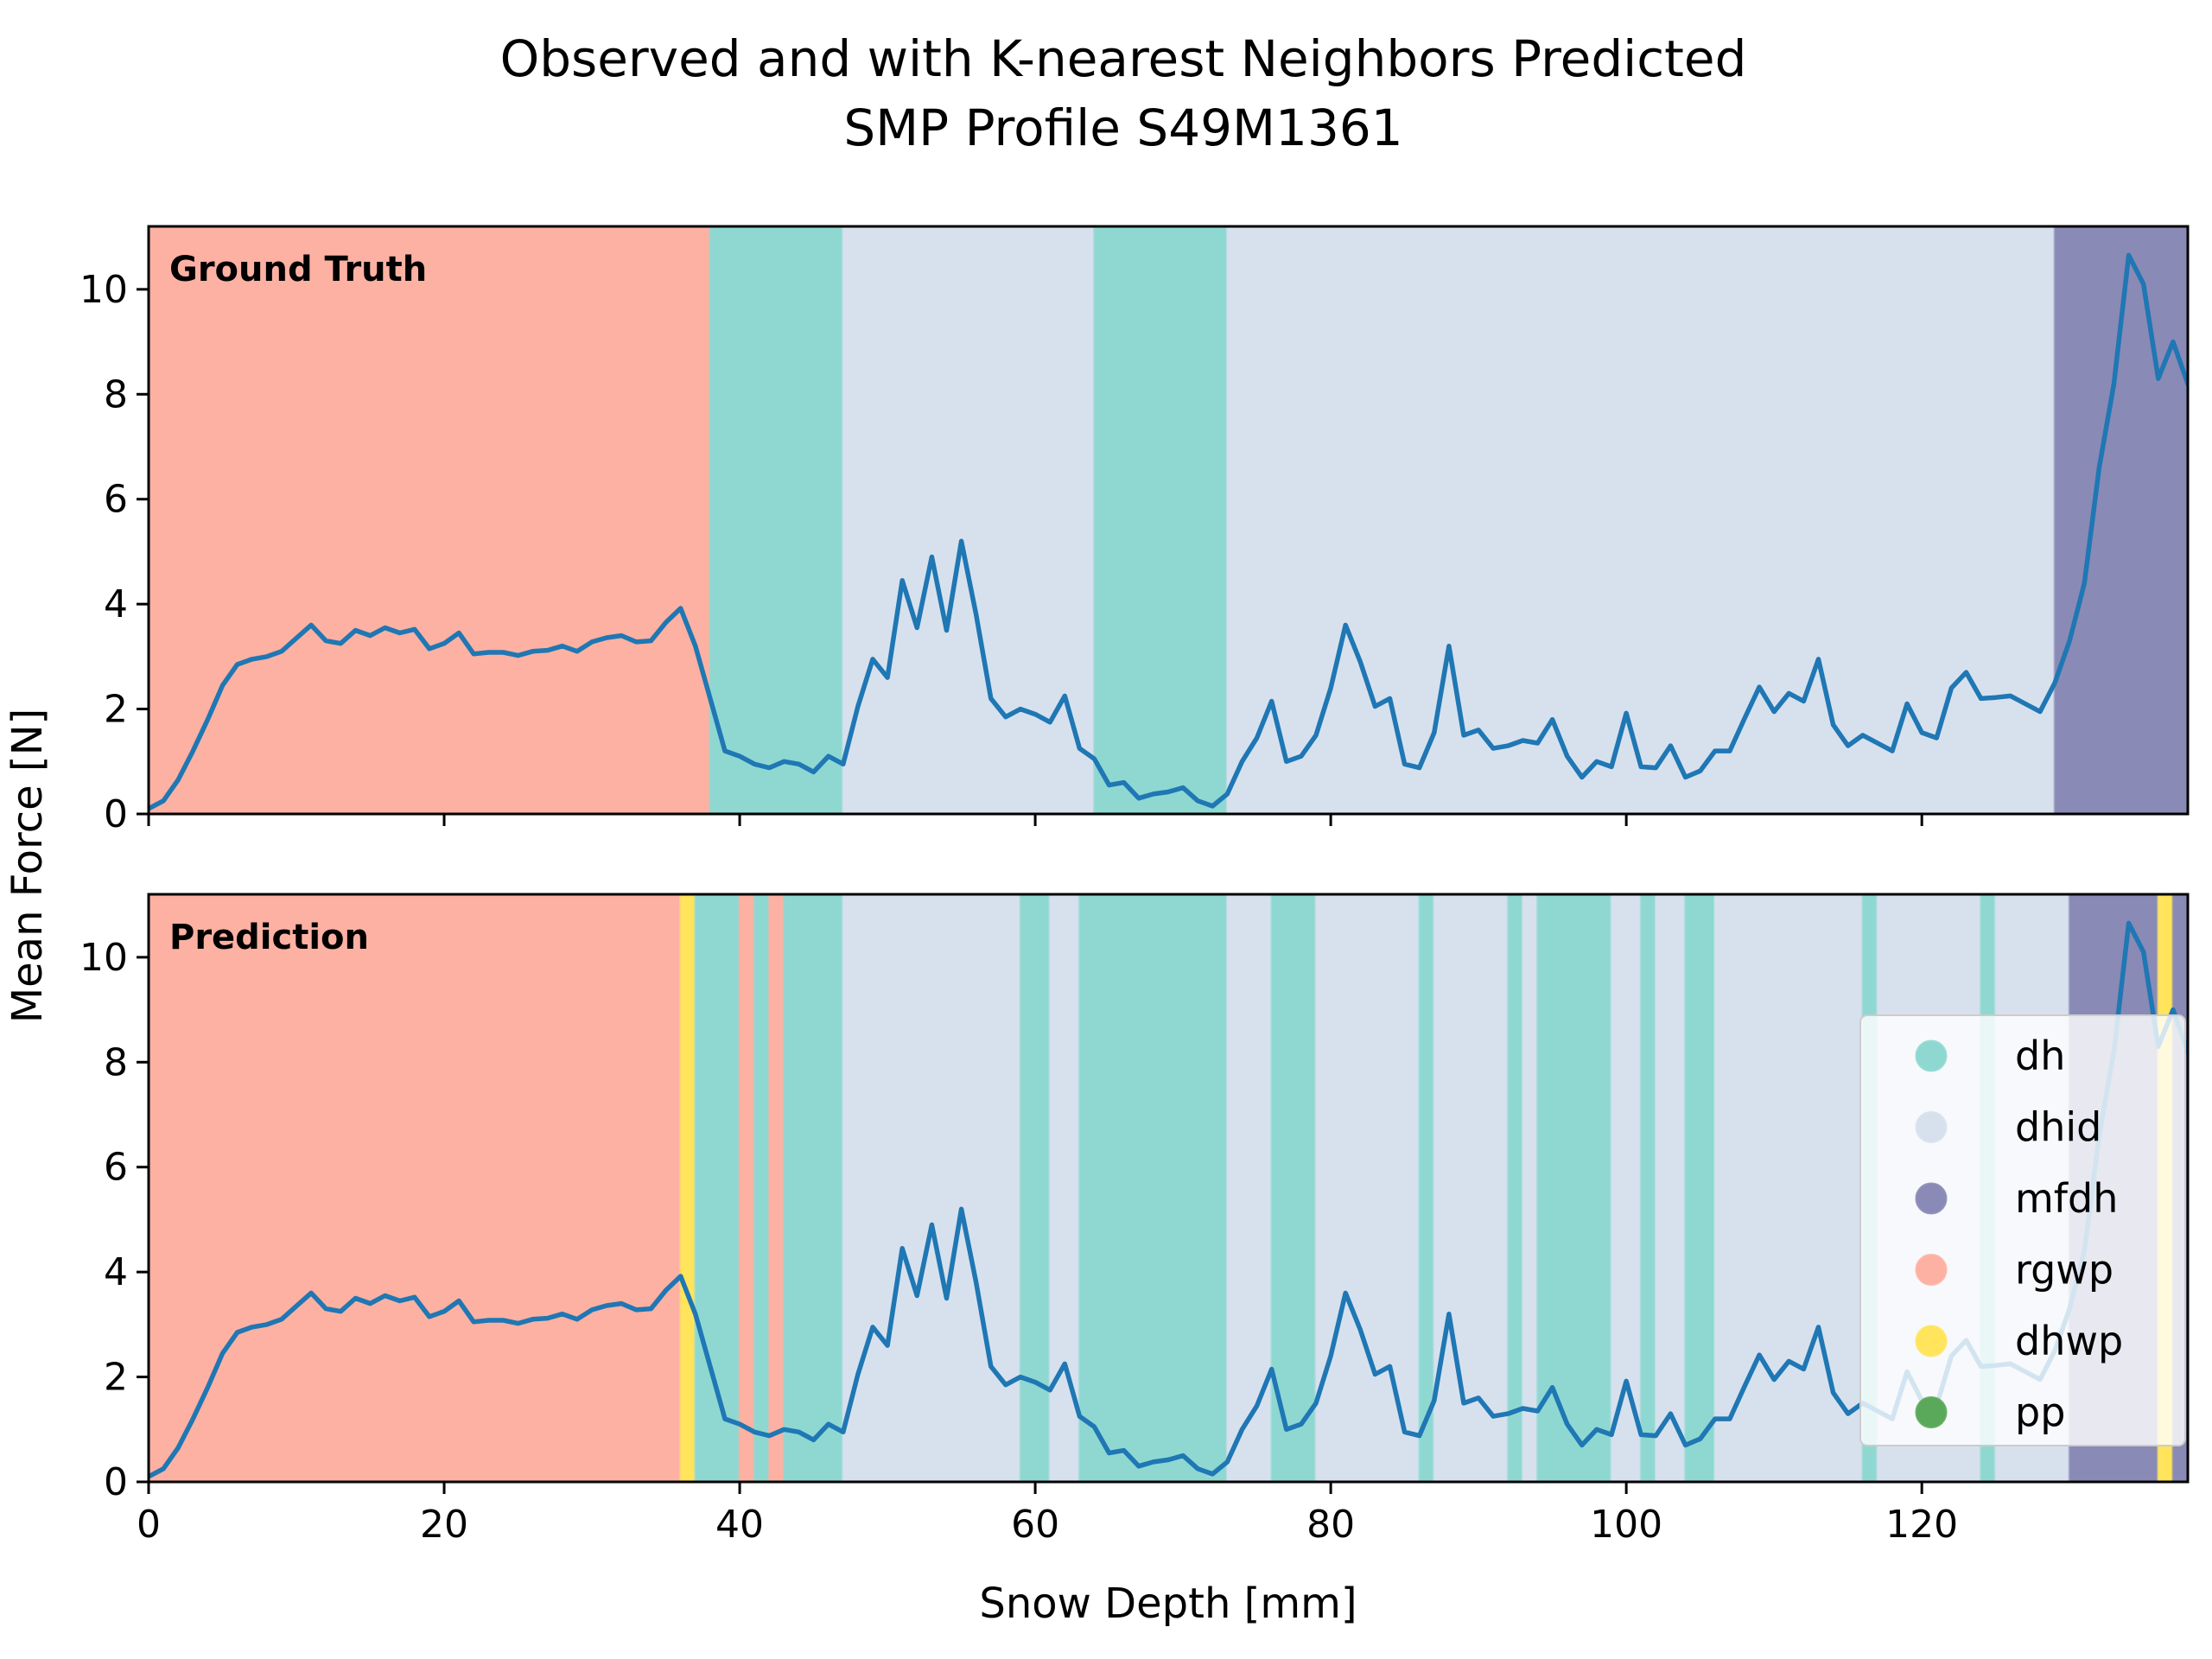 The height and width of the screenshot is (1659, 2212). What do you see at coordinates (298, 269) in the screenshot?
I see `panel-label: Ground Truth` at bounding box center [298, 269].